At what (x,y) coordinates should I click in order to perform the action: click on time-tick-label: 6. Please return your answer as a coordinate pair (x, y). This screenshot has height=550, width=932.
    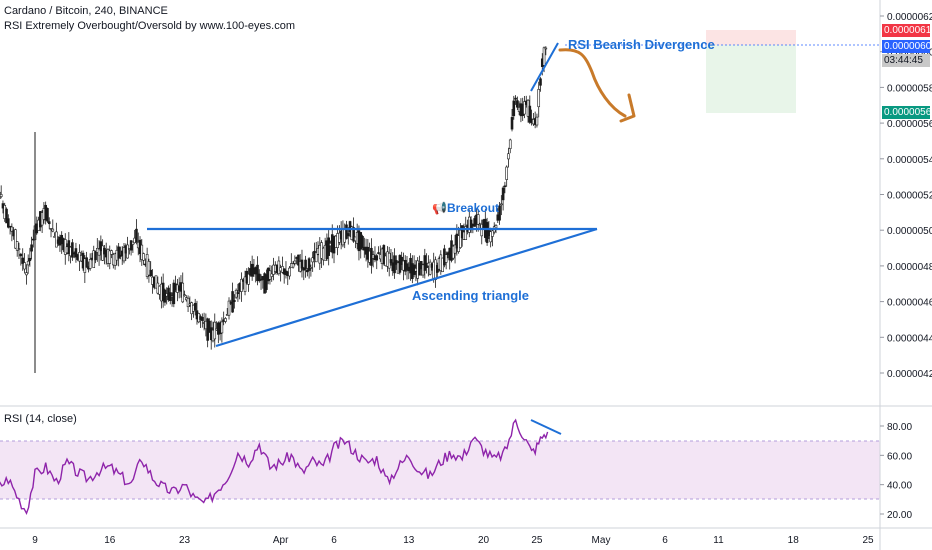
    Looking at the image, I should click on (334, 540).